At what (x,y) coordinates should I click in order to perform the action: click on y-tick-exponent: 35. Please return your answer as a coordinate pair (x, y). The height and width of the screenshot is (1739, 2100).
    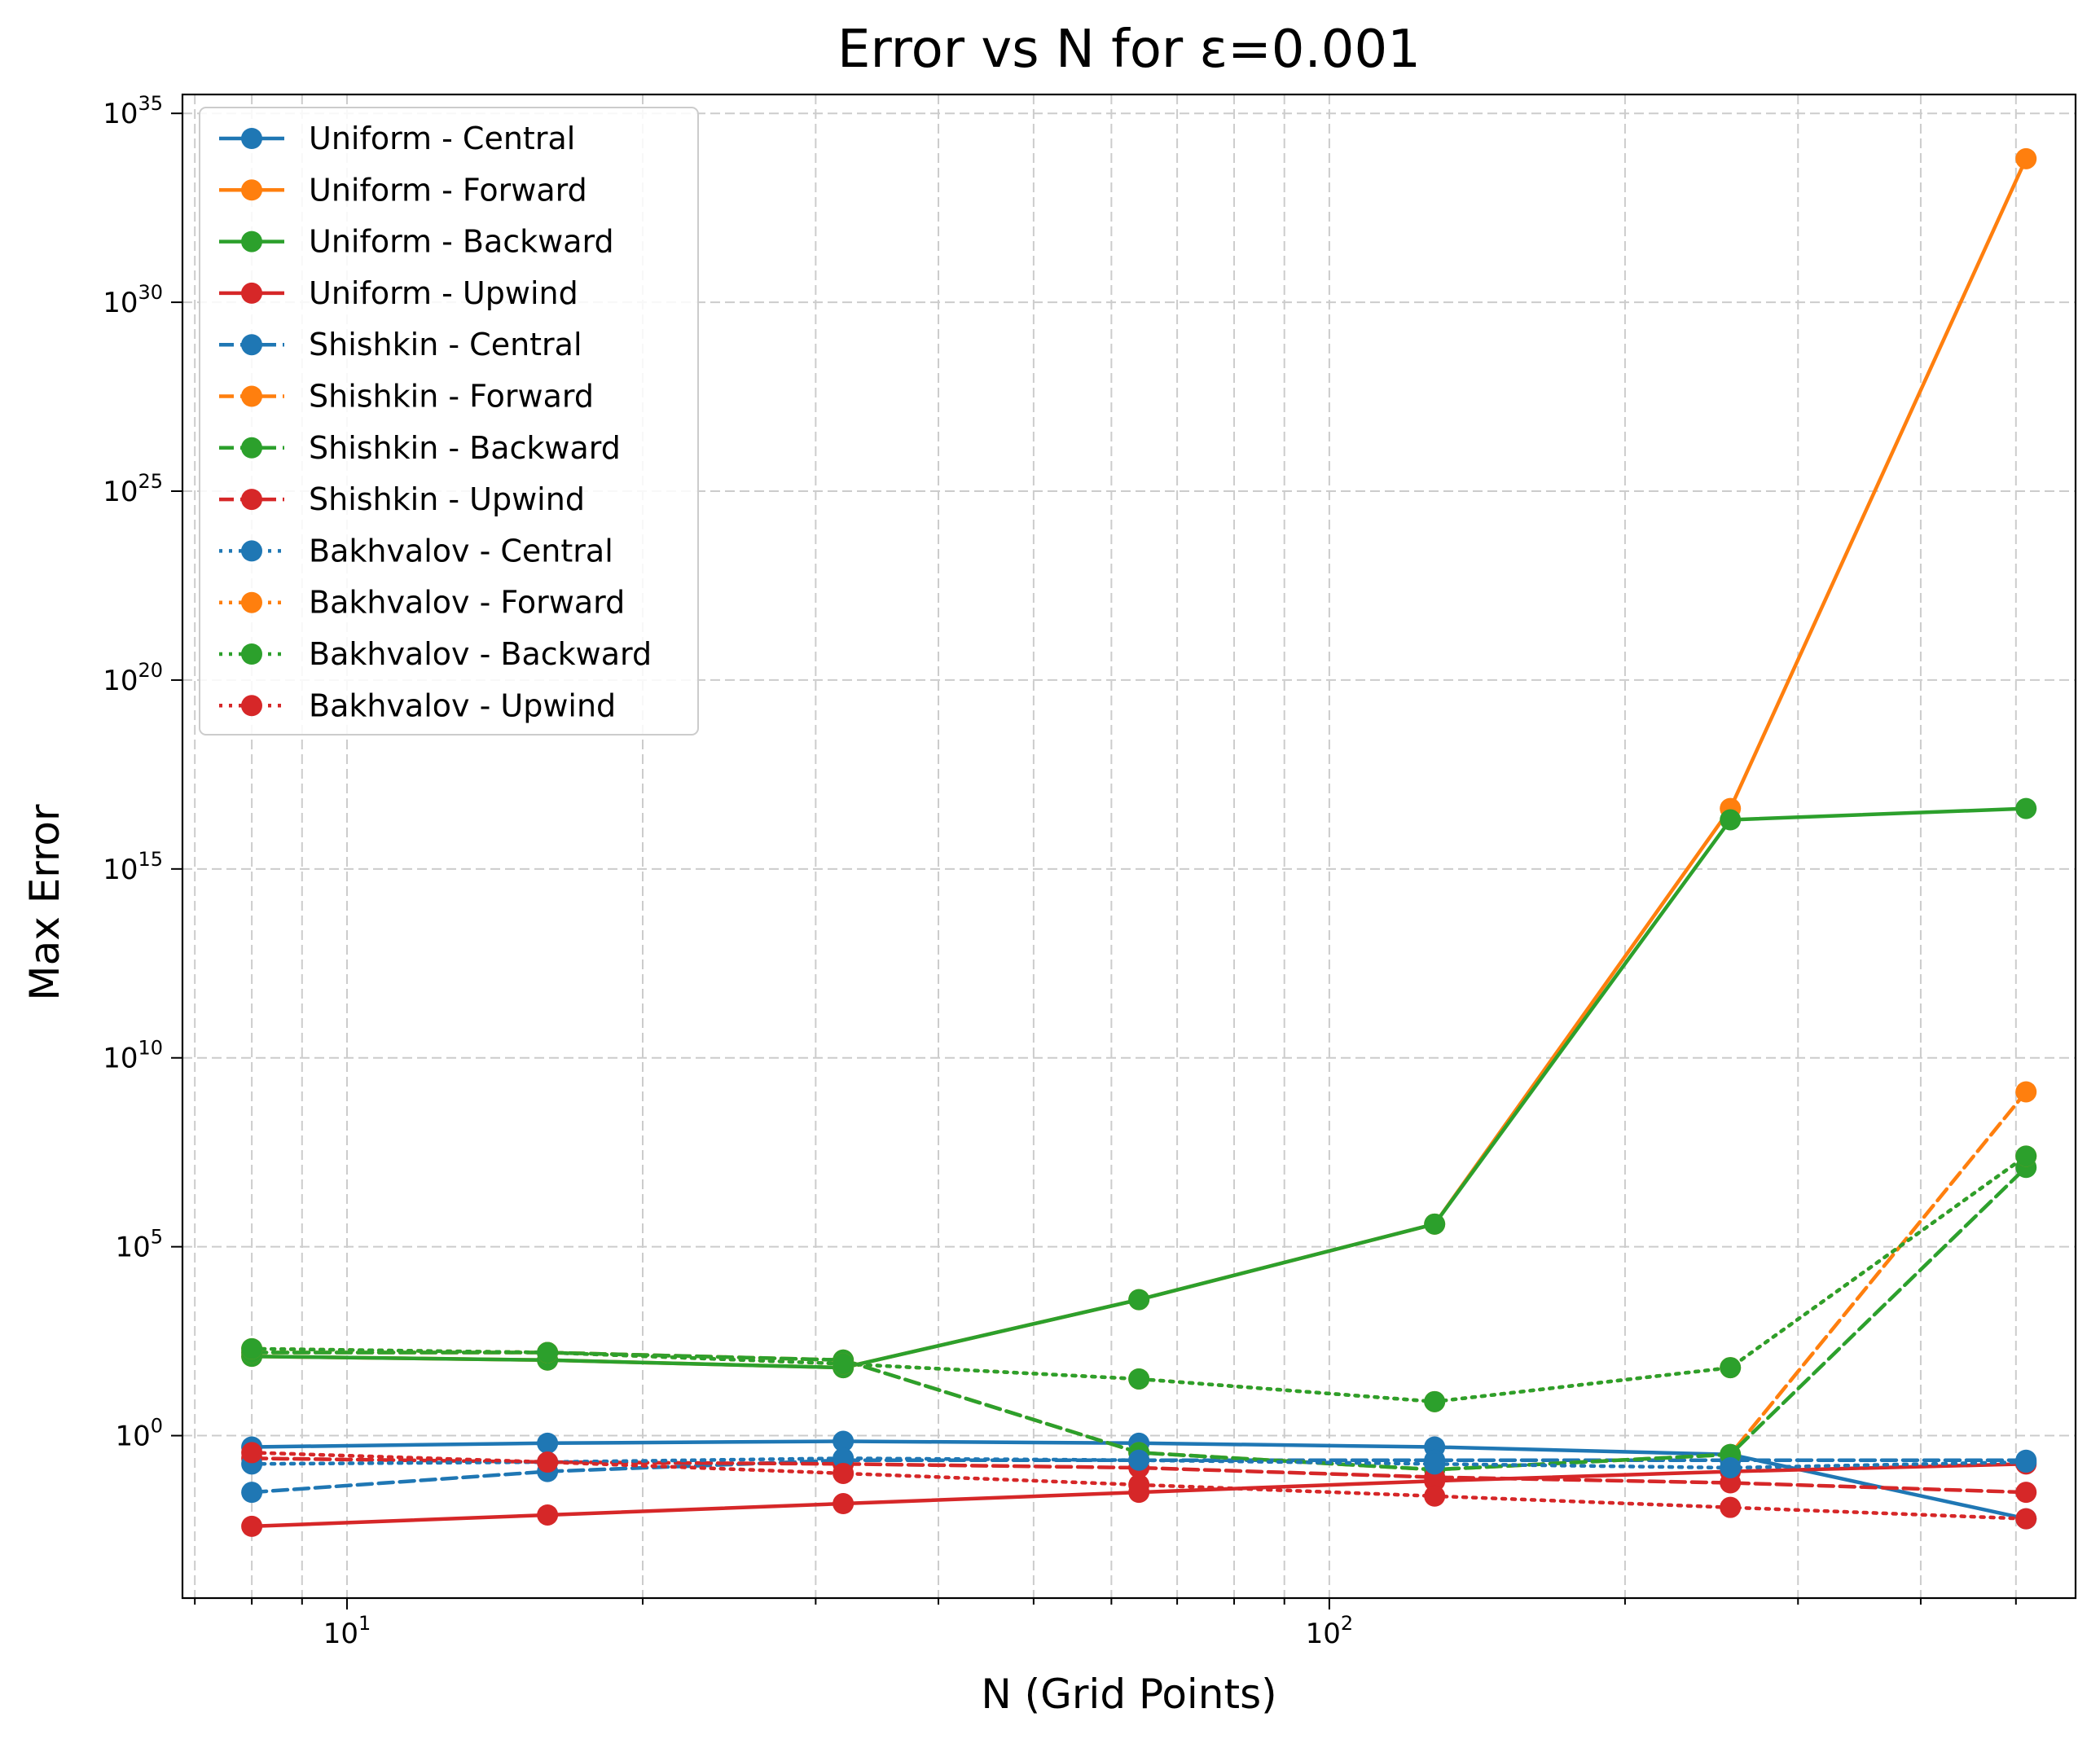
    Looking at the image, I should click on (150, 103).